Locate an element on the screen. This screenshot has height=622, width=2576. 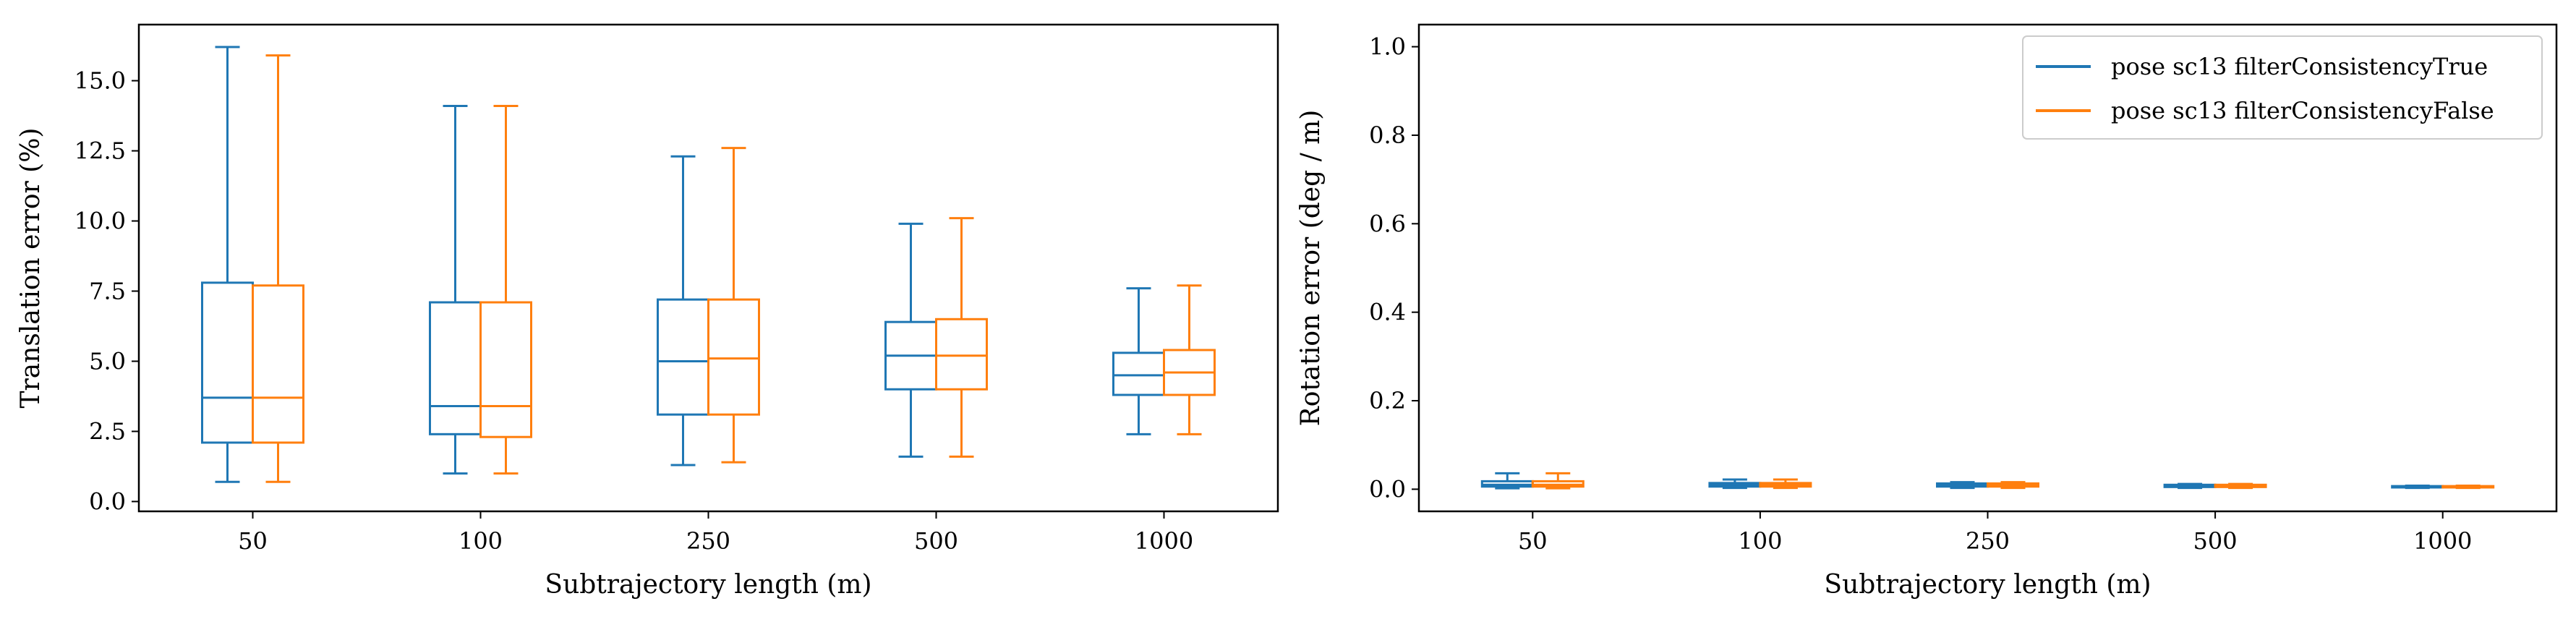
y-tick-label: 5.0 is located at coordinates (107, 361).